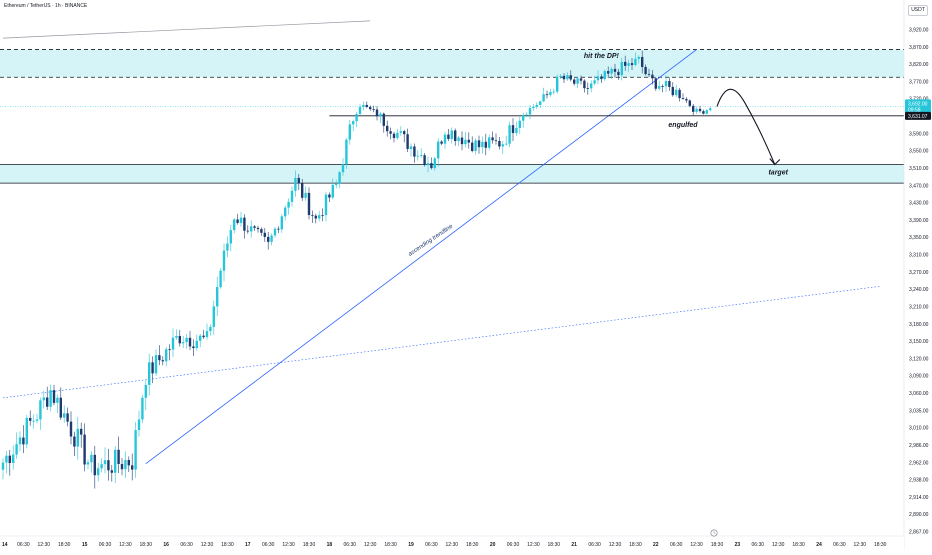 The image size is (932, 555). I want to click on price-tick-label: 3,240.00, so click(919, 290).